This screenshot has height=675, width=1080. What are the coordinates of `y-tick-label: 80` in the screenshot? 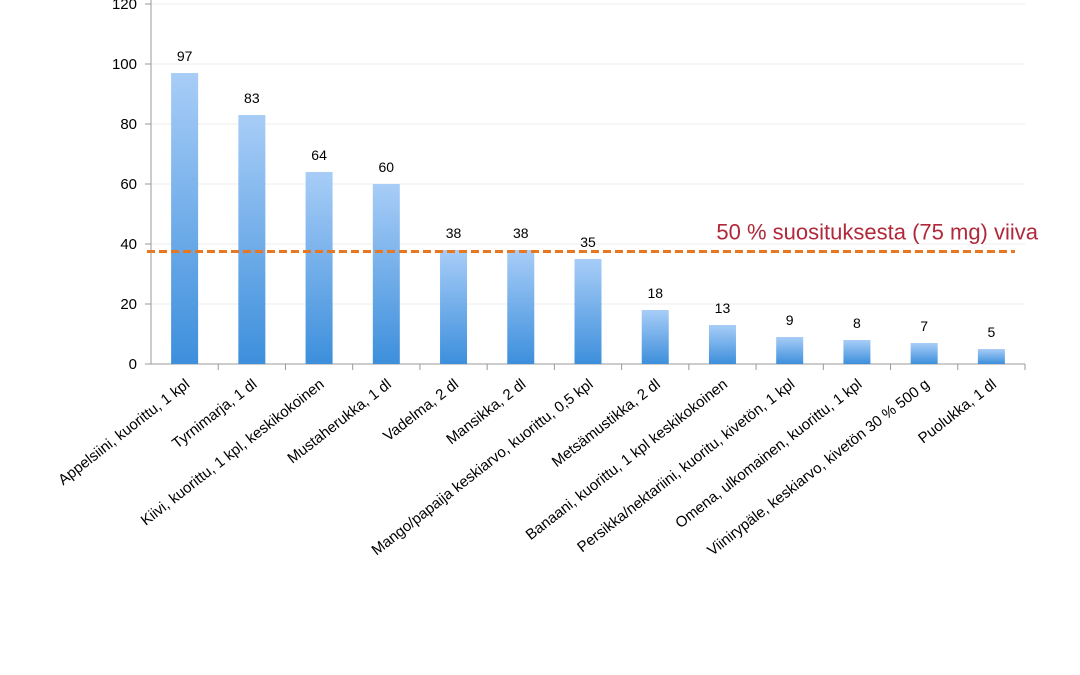 It's located at (128, 124).